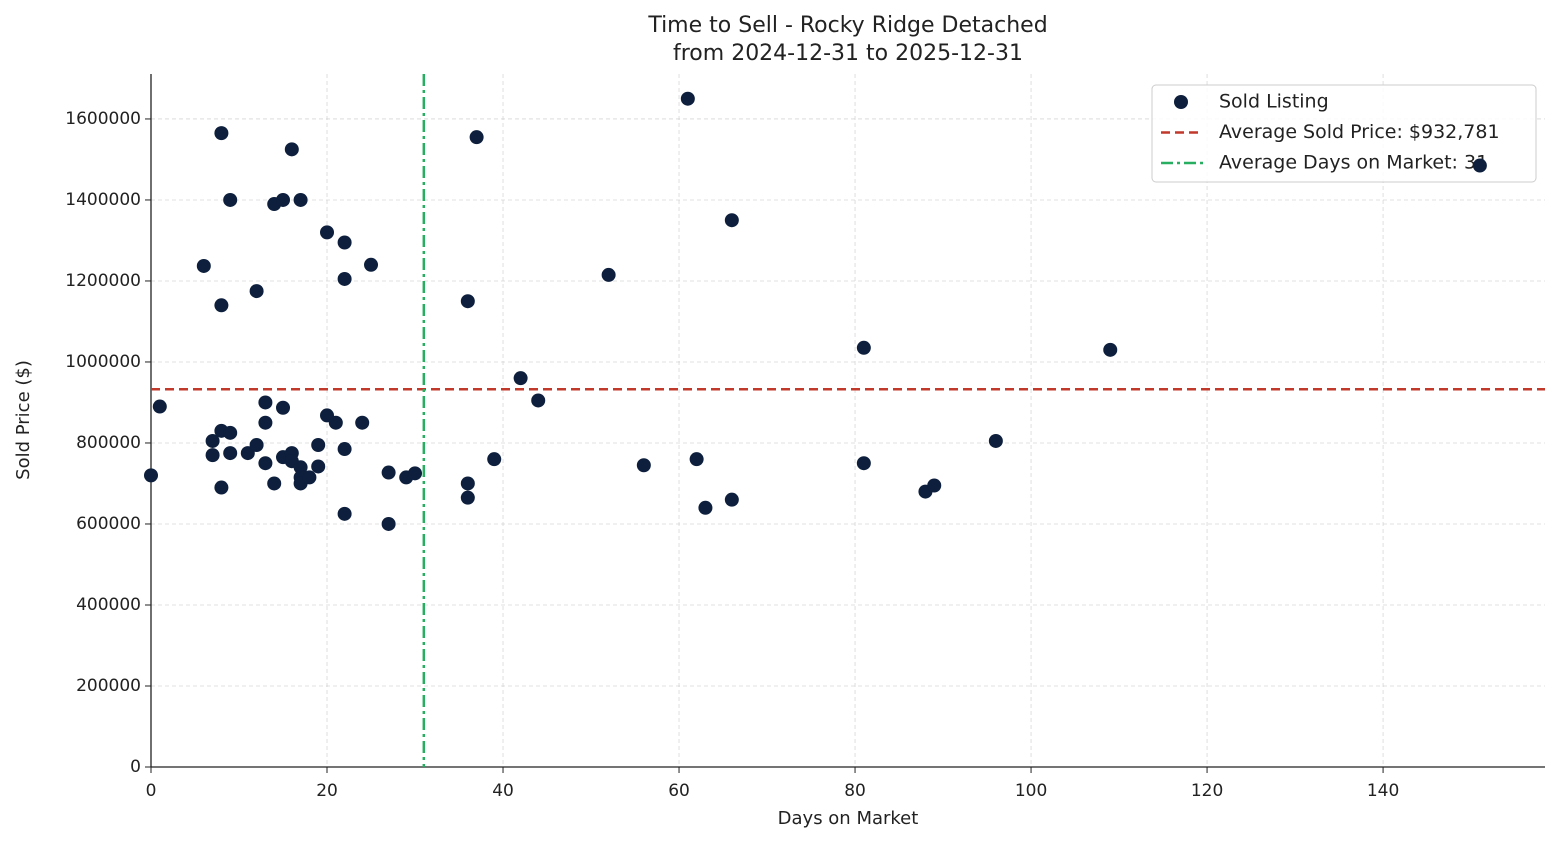  What do you see at coordinates (1181, 102) in the screenshot?
I see `legend-marker` at bounding box center [1181, 102].